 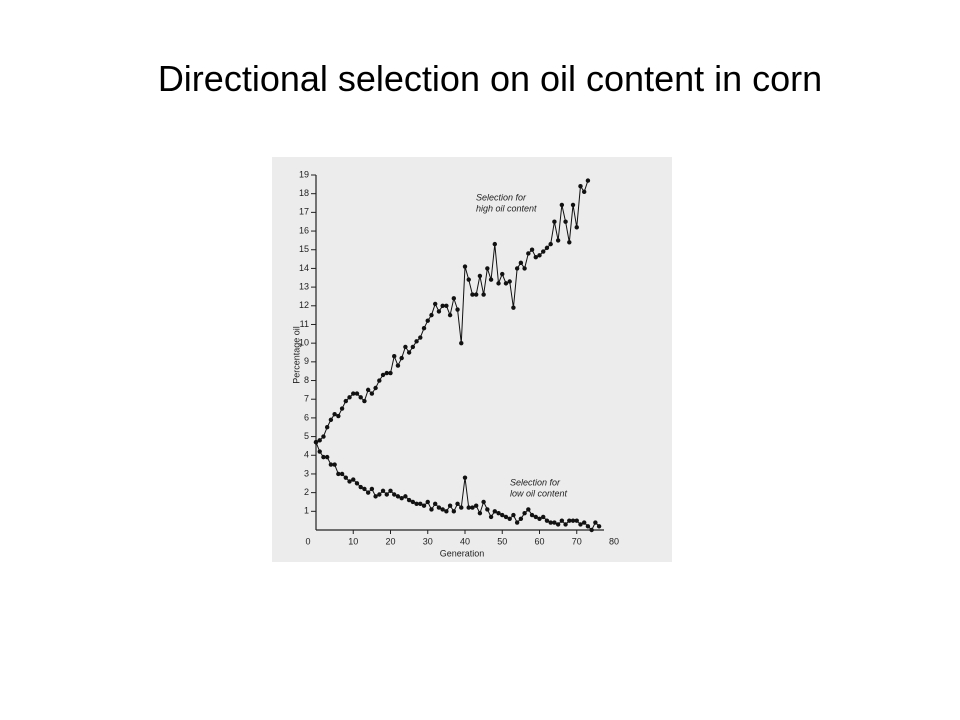 What do you see at coordinates (306, 361) in the screenshot?
I see `y-tick-label: 9` at bounding box center [306, 361].